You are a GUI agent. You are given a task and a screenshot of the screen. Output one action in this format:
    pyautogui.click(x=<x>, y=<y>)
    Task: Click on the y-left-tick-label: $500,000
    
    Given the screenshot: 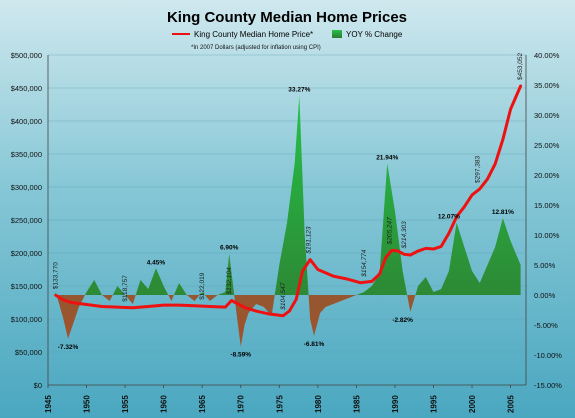 What is the action you would take?
    pyautogui.click(x=26, y=55)
    